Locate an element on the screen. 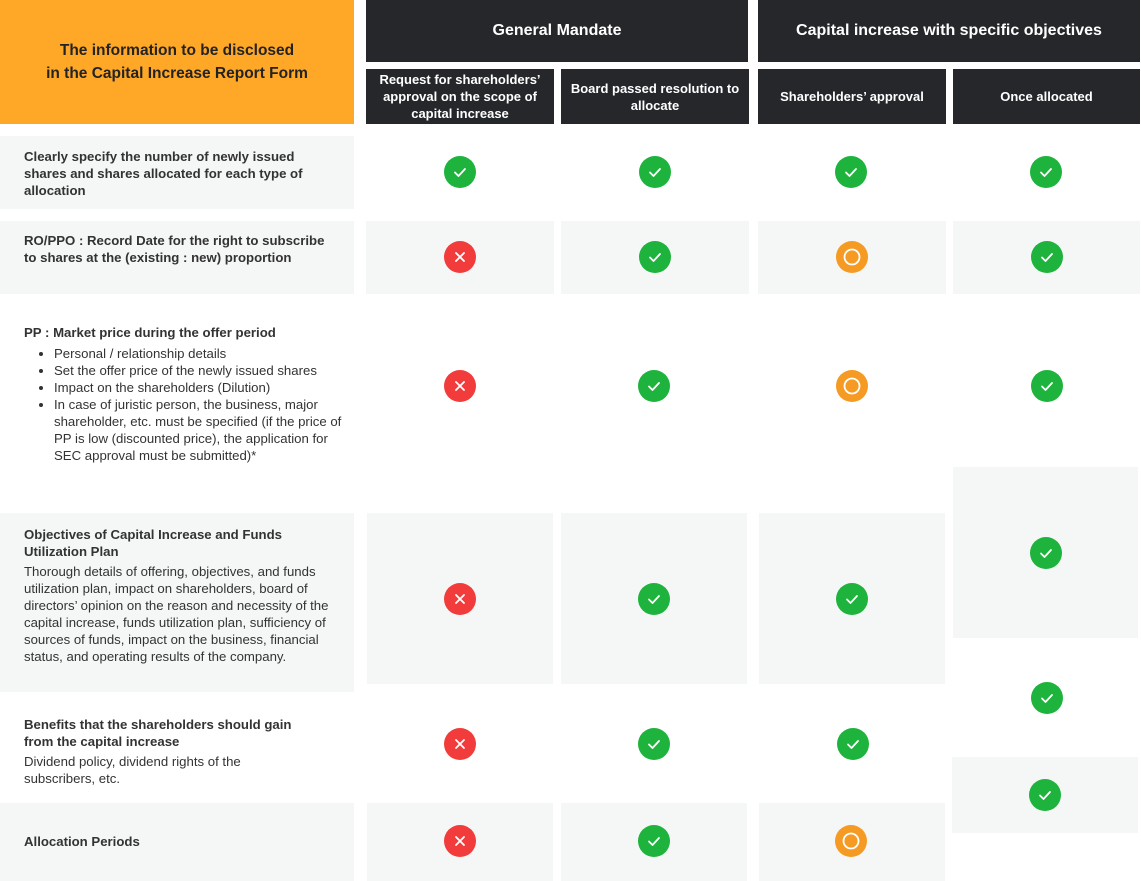 Image resolution: width=1141 pixels, height=881 pixels. header-main-line2: in the Capital Increase Report Form is located at coordinates (177, 73).